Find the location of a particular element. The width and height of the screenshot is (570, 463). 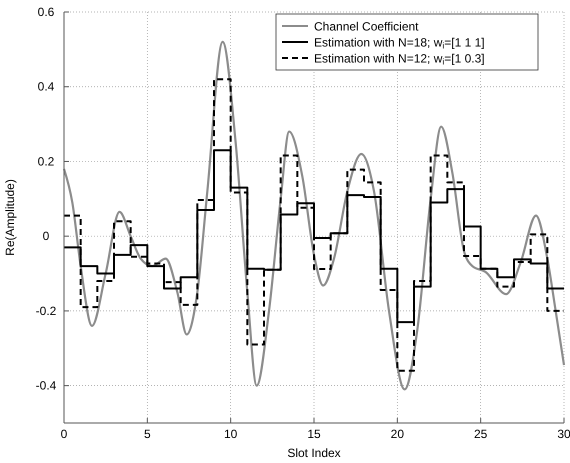

x-tick-label: 30 is located at coordinates (563, 434).